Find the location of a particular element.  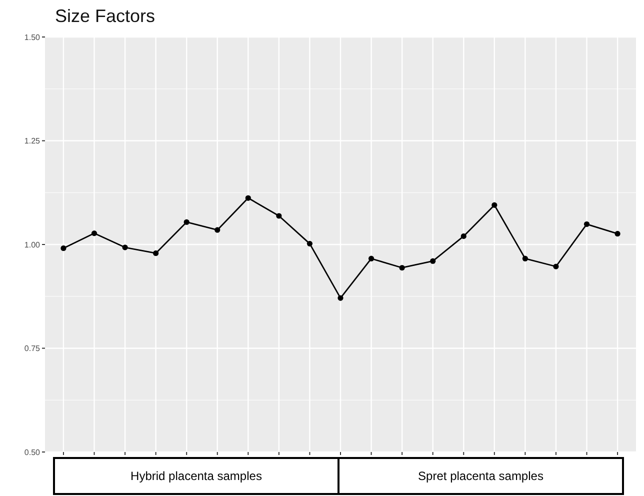

y-tick-label: 1.00 is located at coordinates (32, 245).